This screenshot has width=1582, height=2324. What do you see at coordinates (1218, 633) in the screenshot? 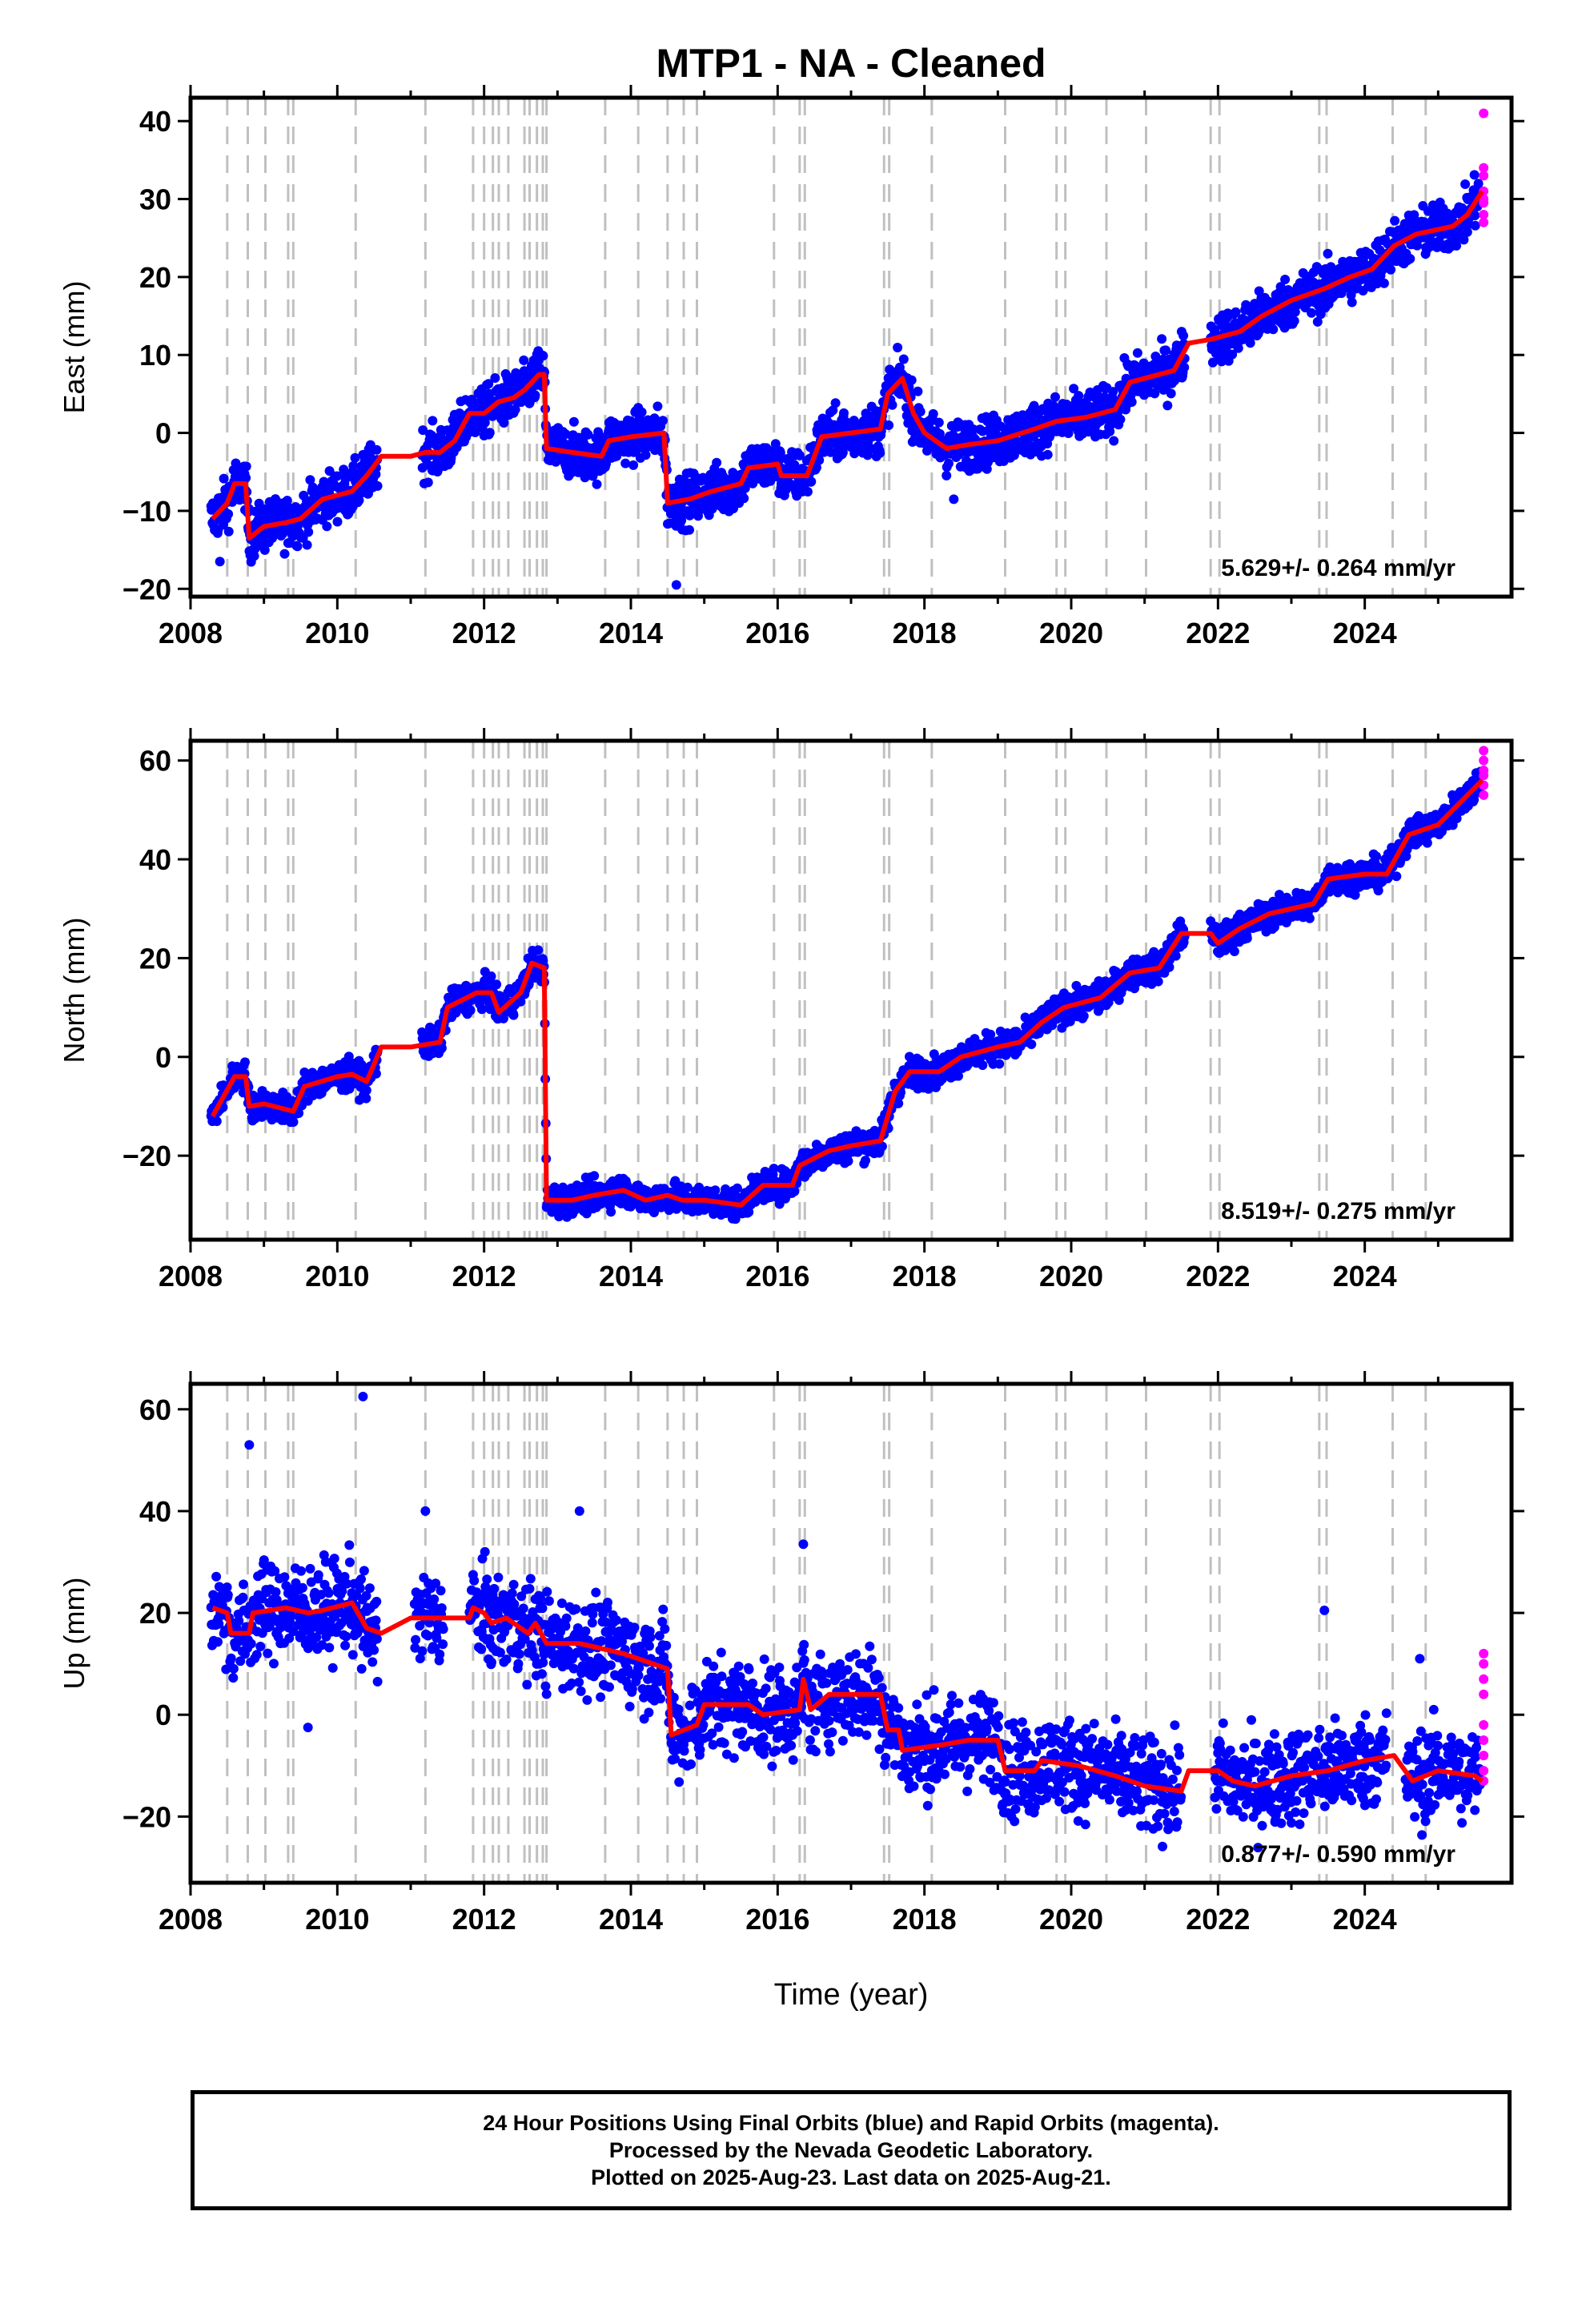
I see `x-tick-label: 2022` at bounding box center [1218, 633].